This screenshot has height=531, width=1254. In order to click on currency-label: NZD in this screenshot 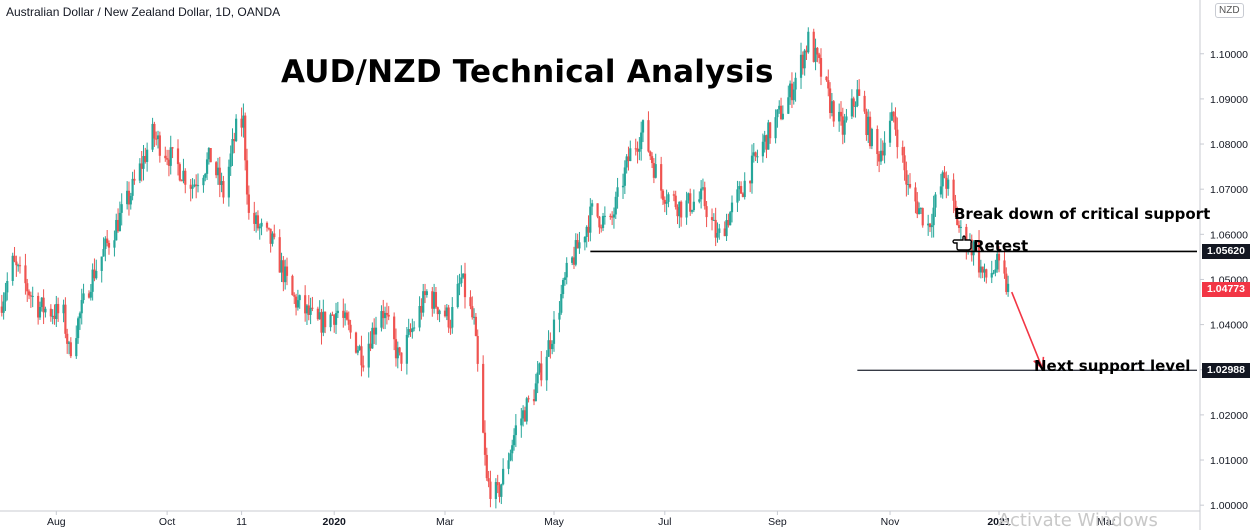, I will do `click(1229, 10)`.